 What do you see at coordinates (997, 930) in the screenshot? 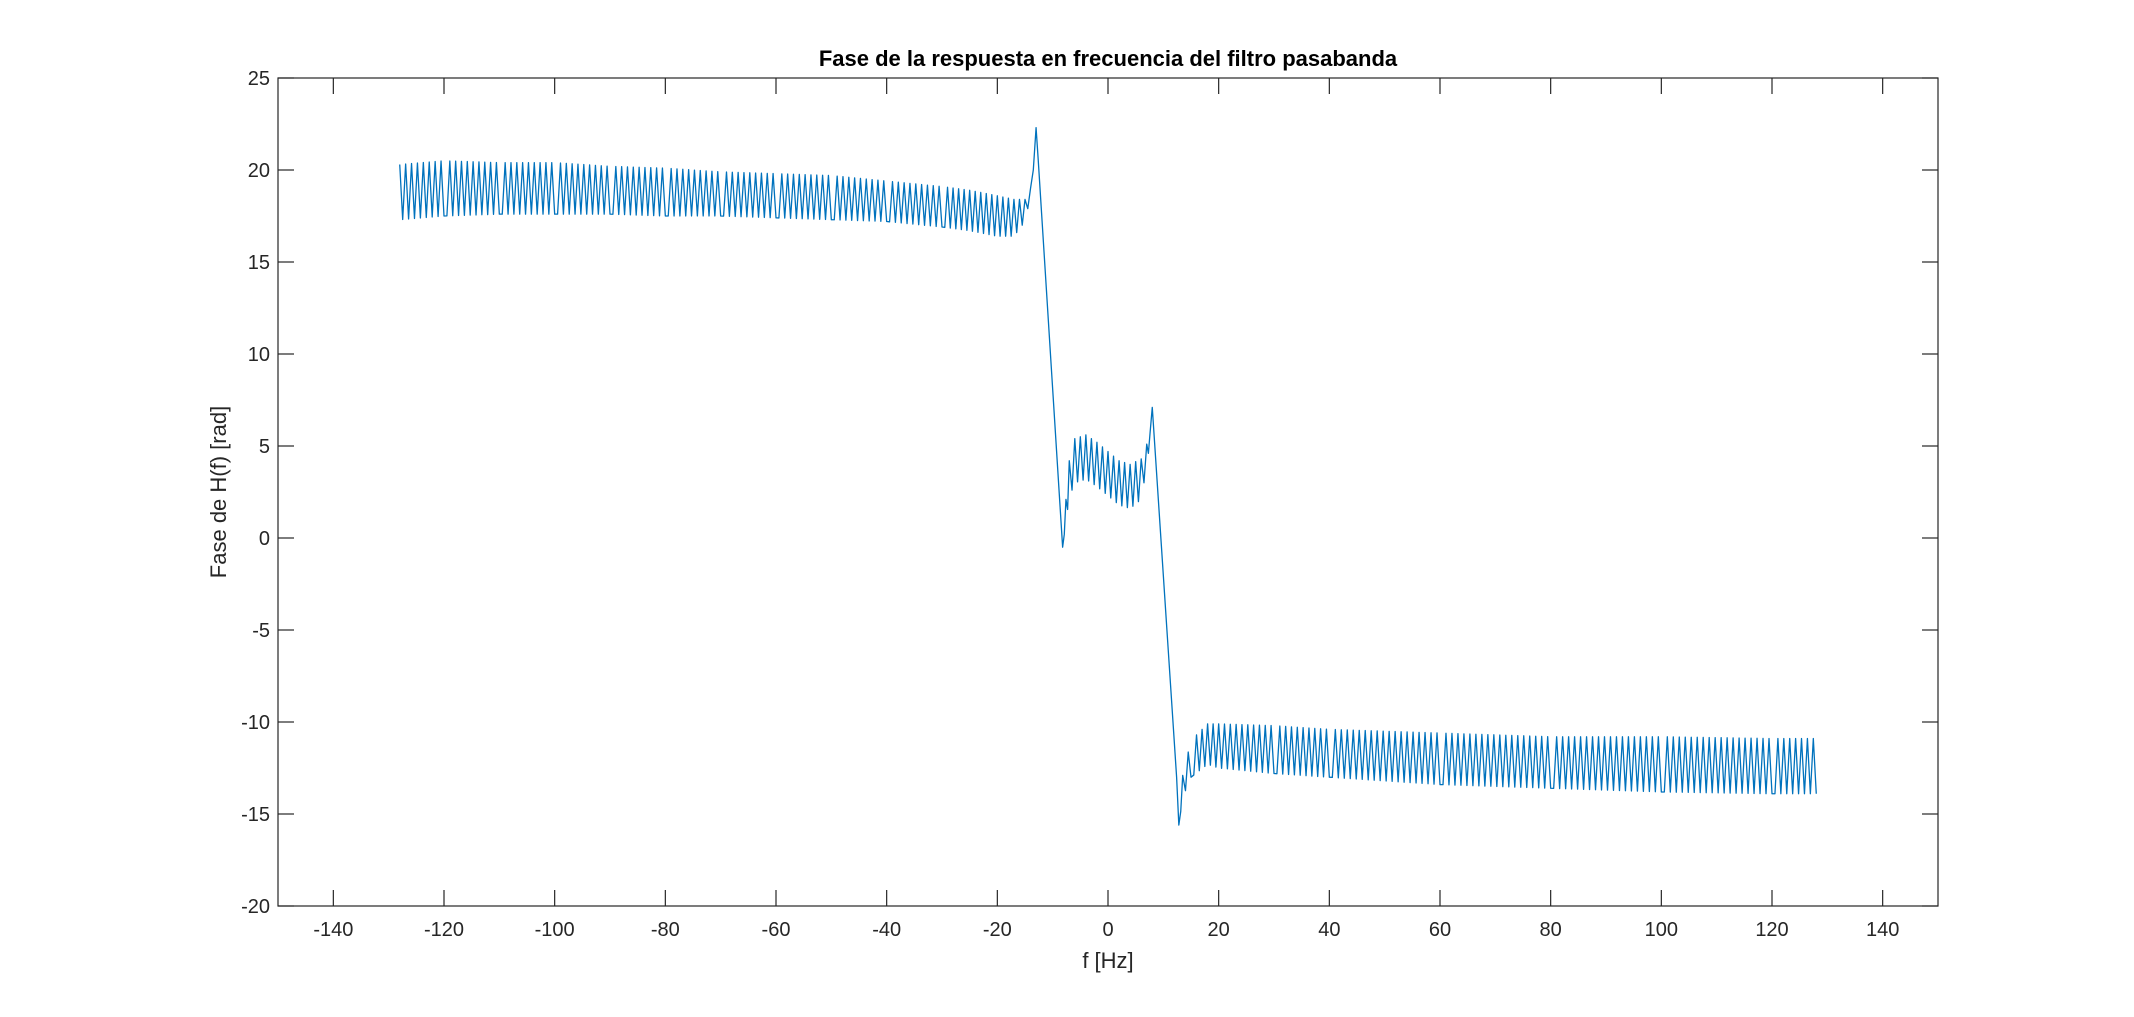
I see `x-tick-label: -20` at bounding box center [997, 930].